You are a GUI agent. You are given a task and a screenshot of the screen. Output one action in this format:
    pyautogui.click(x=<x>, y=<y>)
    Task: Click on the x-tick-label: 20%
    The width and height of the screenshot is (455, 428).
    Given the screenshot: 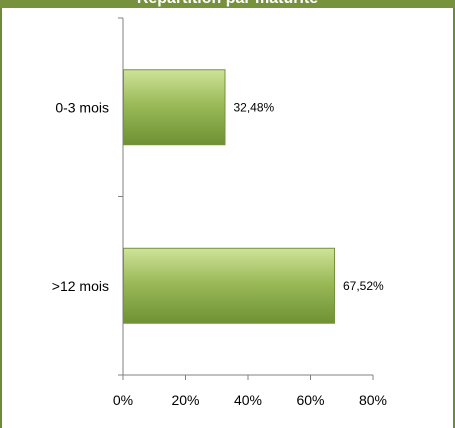 What is the action you would take?
    pyautogui.click(x=185, y=400)
    